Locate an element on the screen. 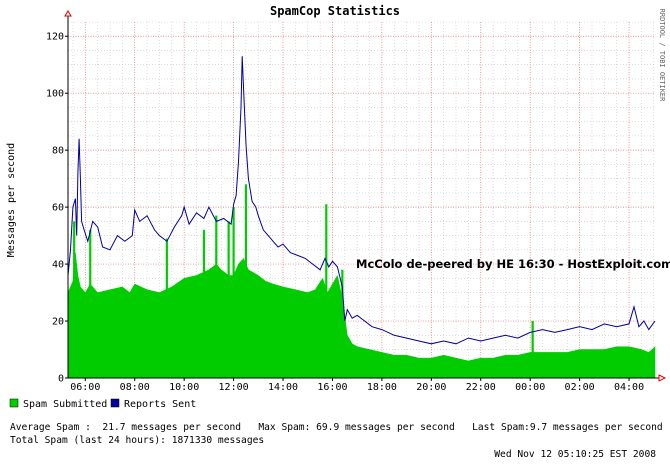 This screenshot has width=670, height=464. x-tick-label: 14:00 is located at coordinates (283, 387).